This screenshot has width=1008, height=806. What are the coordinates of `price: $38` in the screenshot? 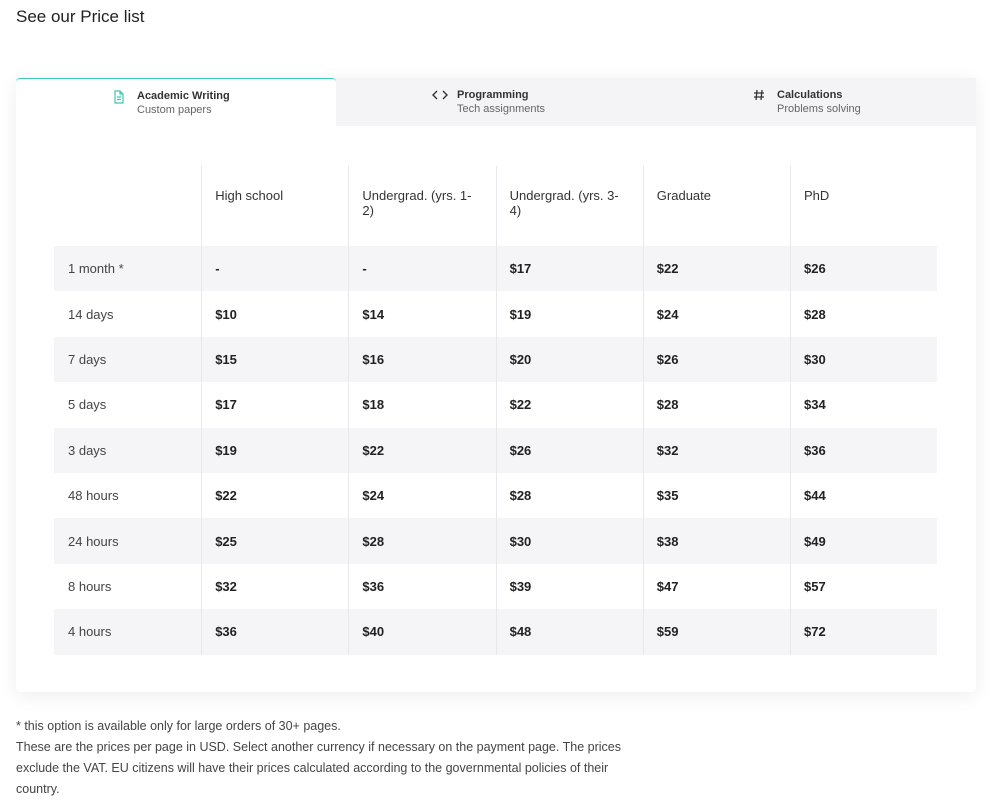 It's located at (667, 541).